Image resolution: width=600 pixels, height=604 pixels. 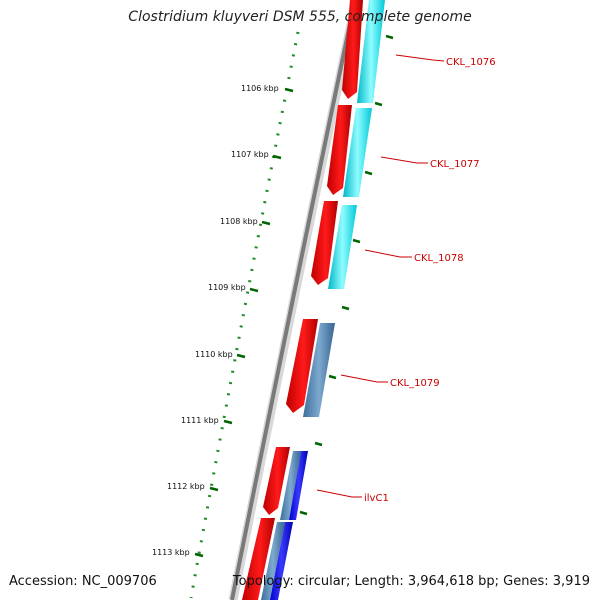 I want to click on gene-label: CKL_1079, so click(x=415, y=383).